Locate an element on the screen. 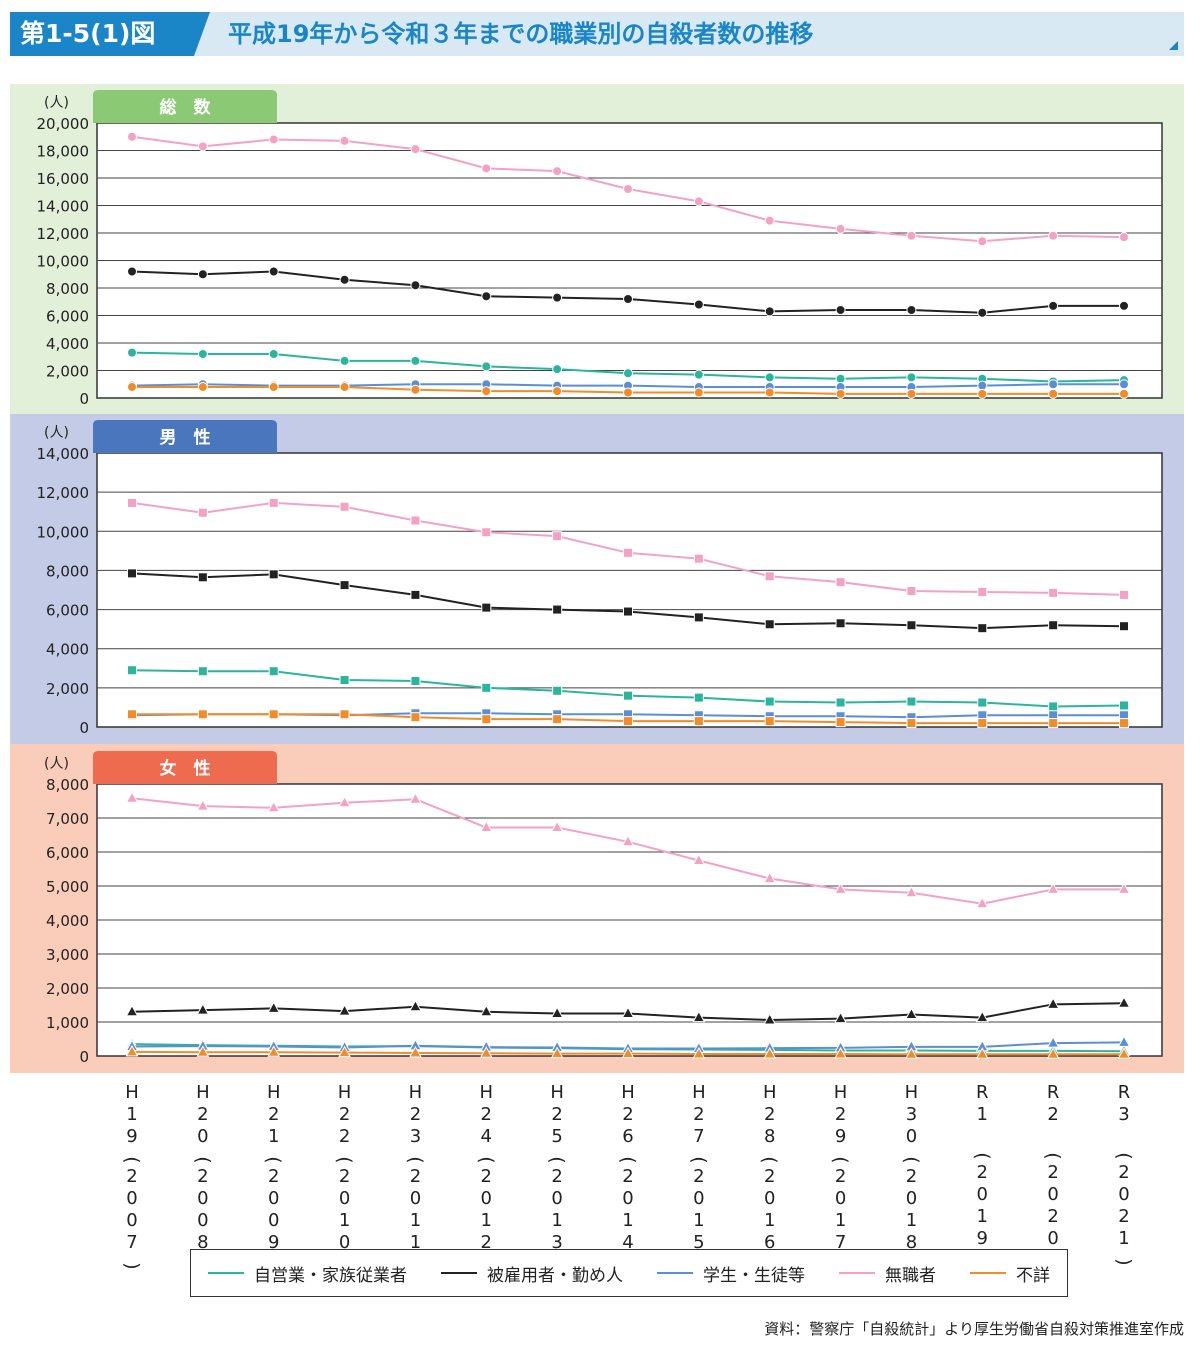  x-tick-char: 9 is located at coordinates (982, 1238).